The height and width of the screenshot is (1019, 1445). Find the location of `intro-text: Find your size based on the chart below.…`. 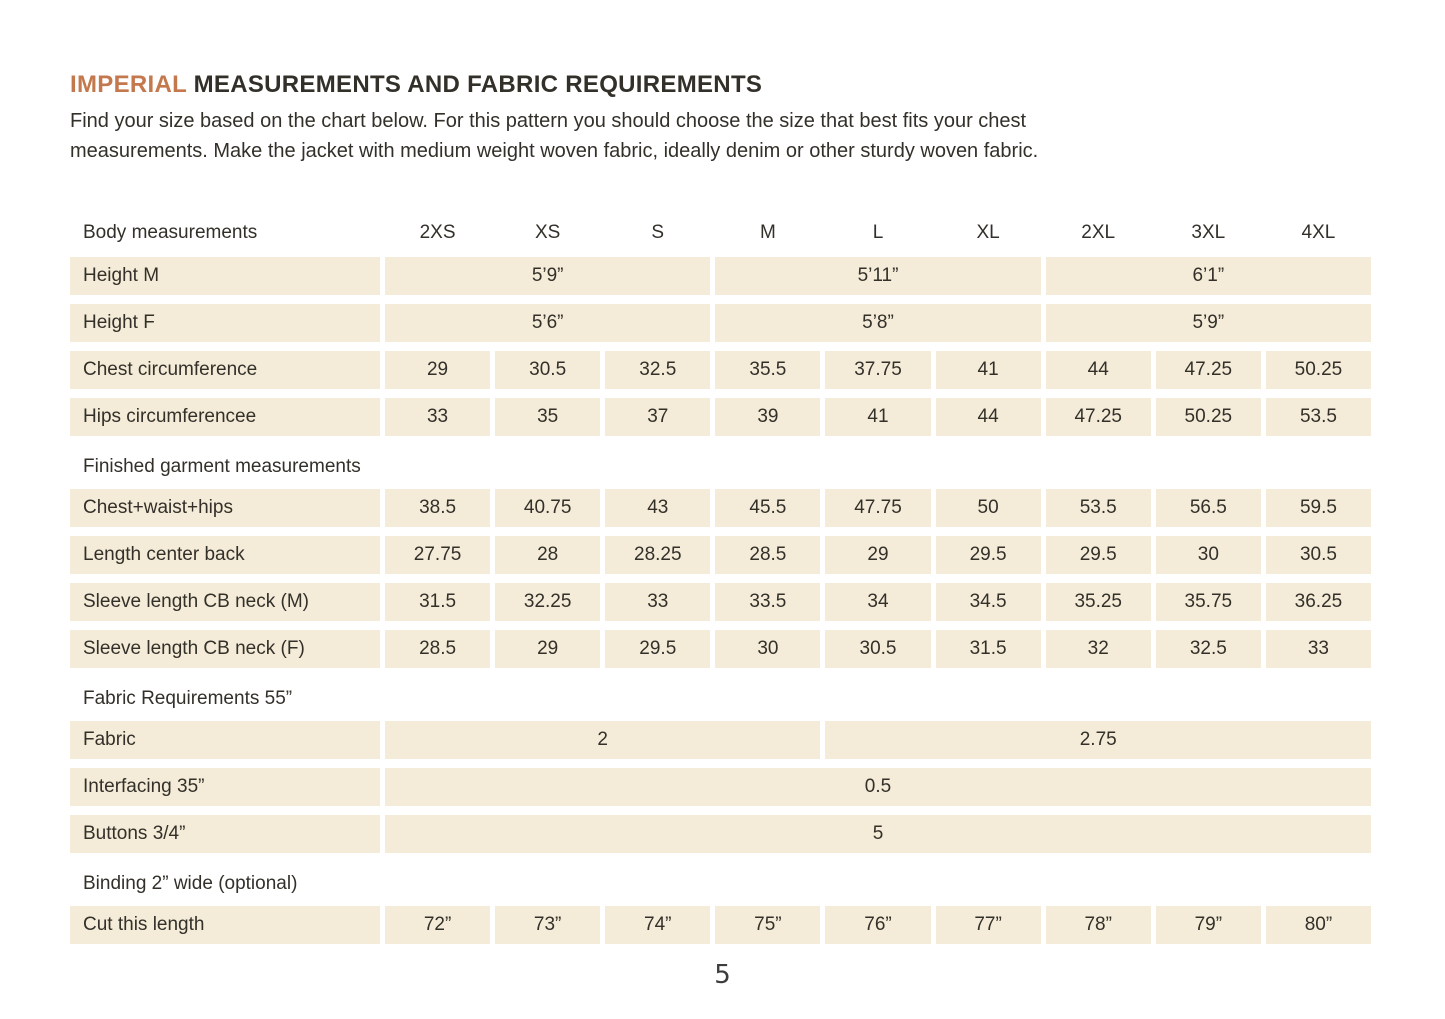

intro-text: Find your size based on the chart below.… is located at coordinates (757, 136).